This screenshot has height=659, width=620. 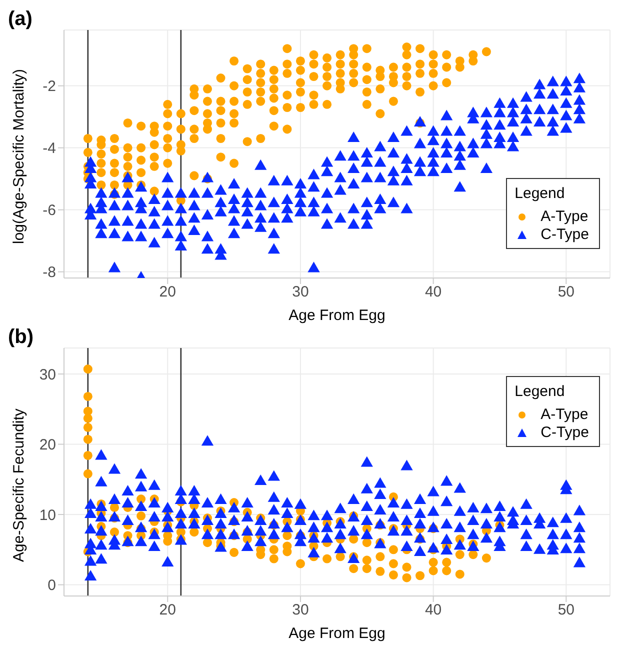 What do you see at coordinates (49, 149) in the screenshot?
I see `y-tick-label: -4` at bounding box center [49, 149].